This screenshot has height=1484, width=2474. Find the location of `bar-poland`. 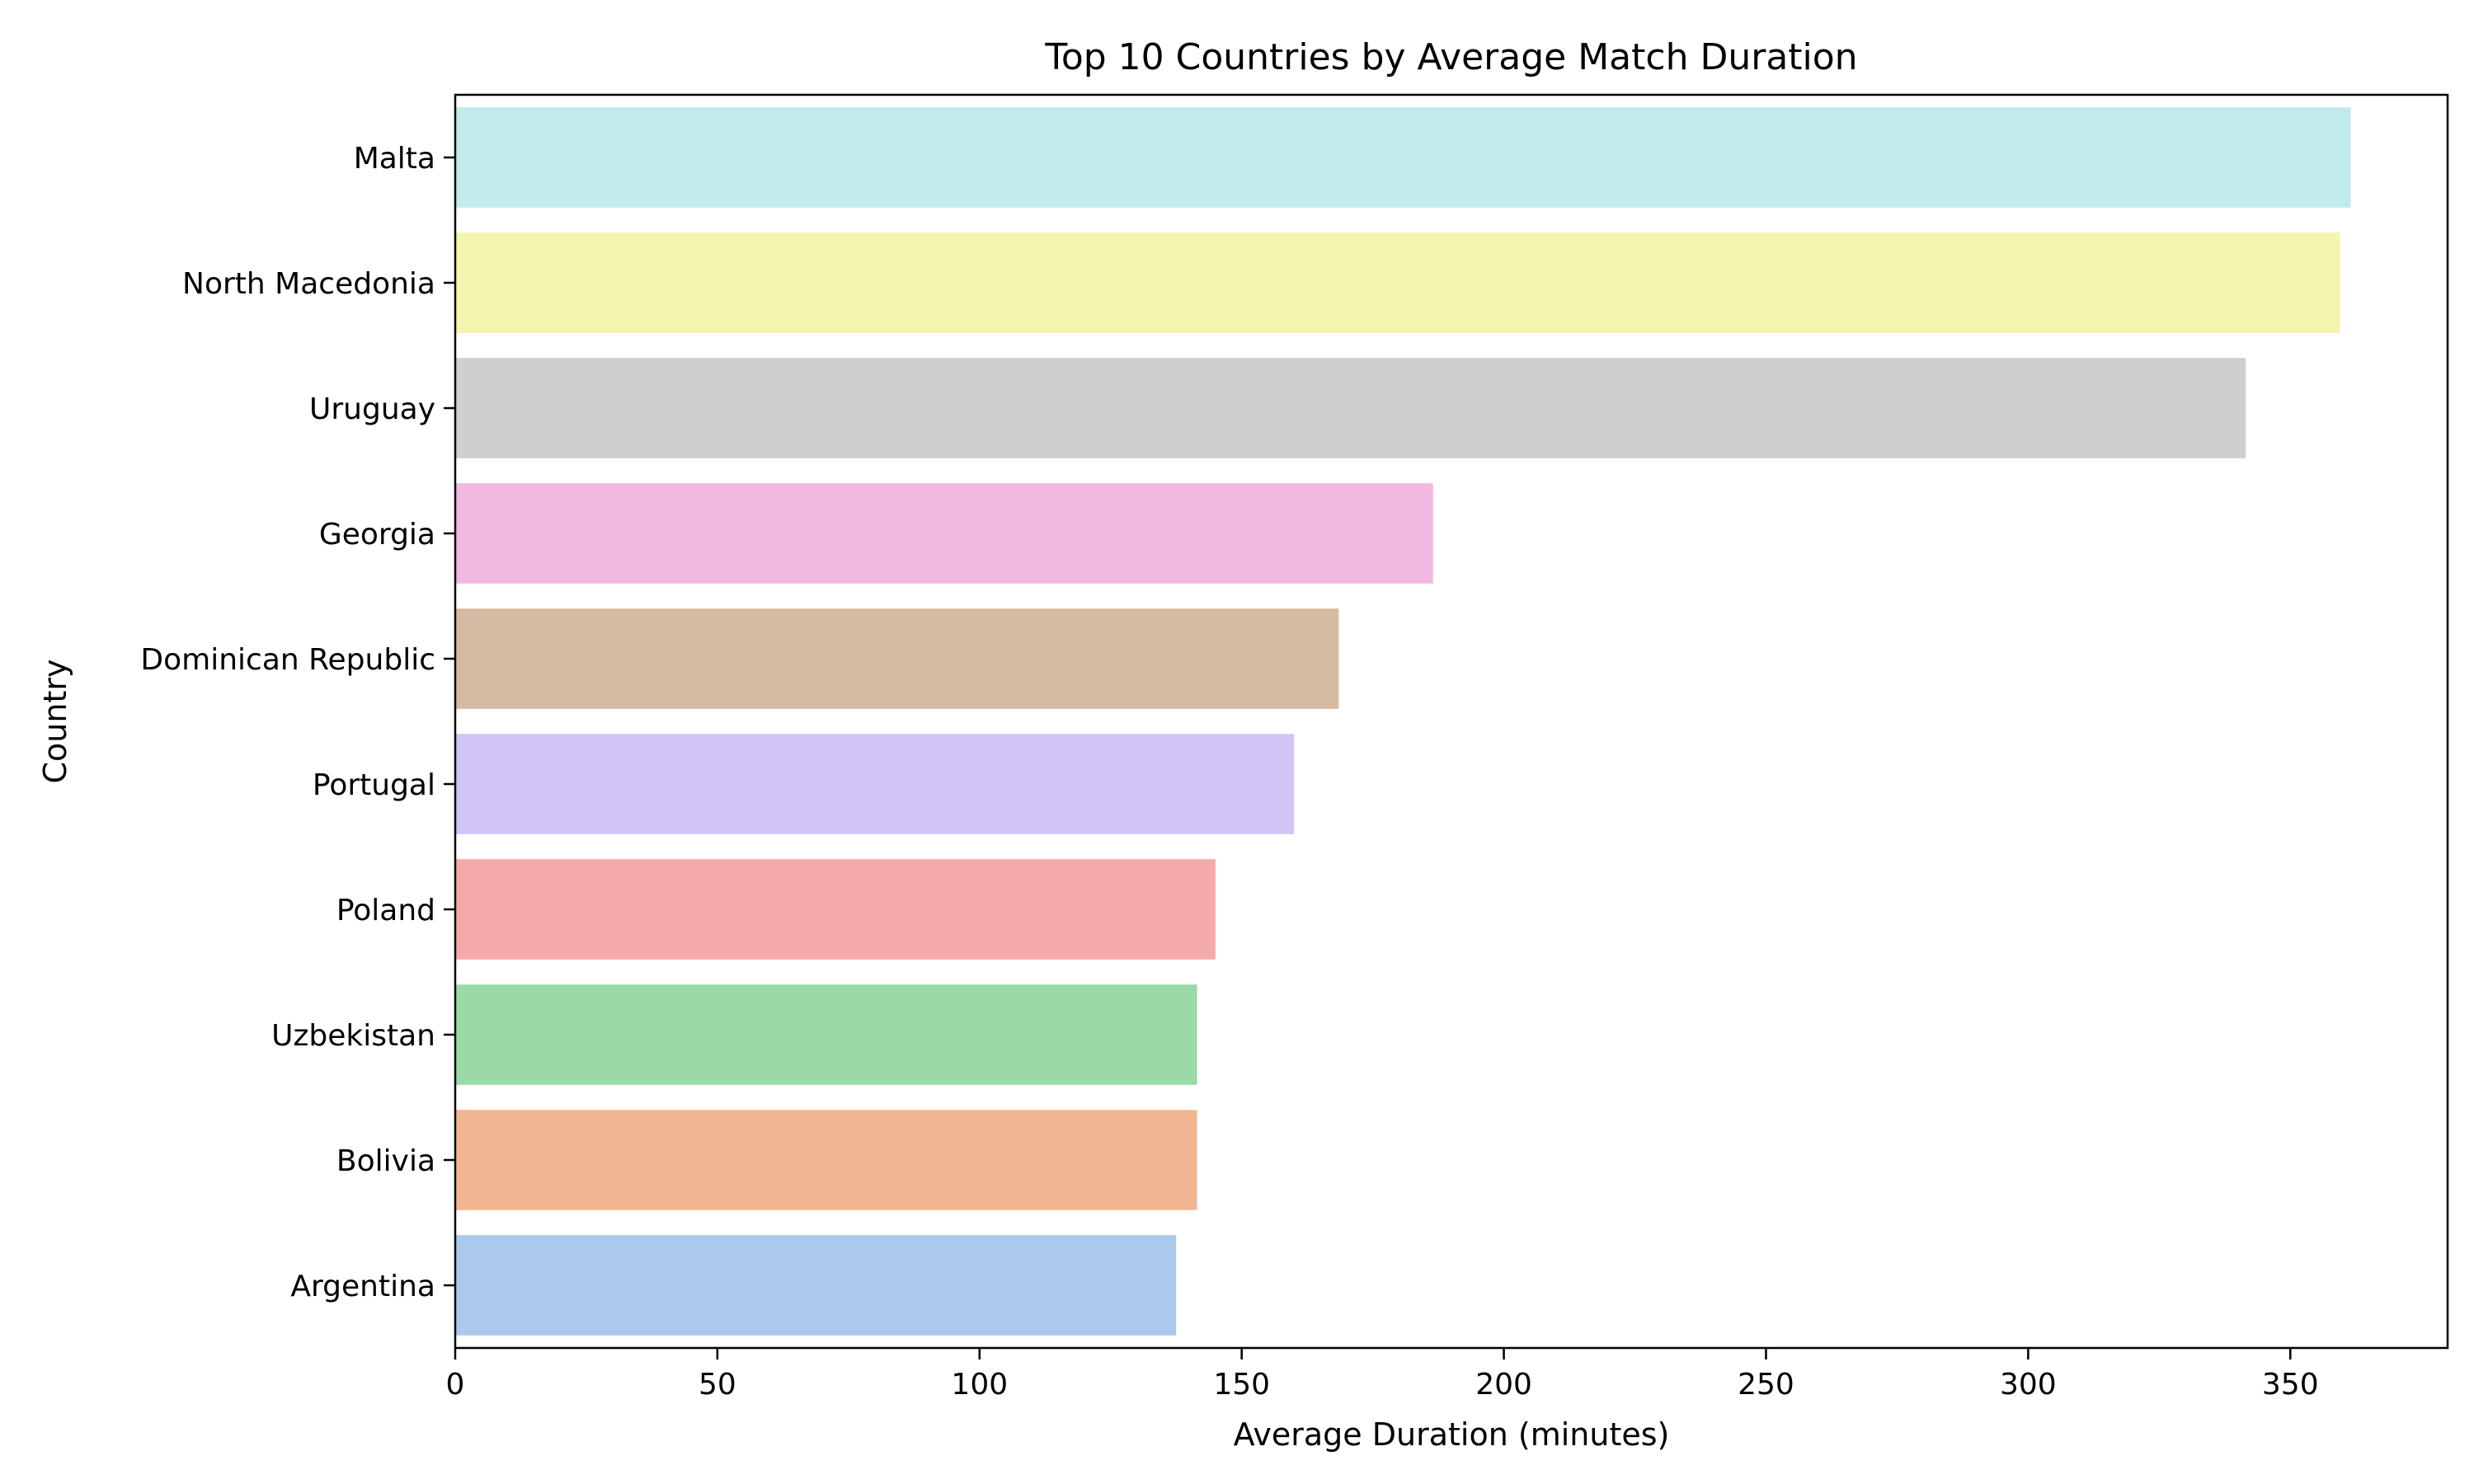

bar-poland is located at coordinates (835, 909).